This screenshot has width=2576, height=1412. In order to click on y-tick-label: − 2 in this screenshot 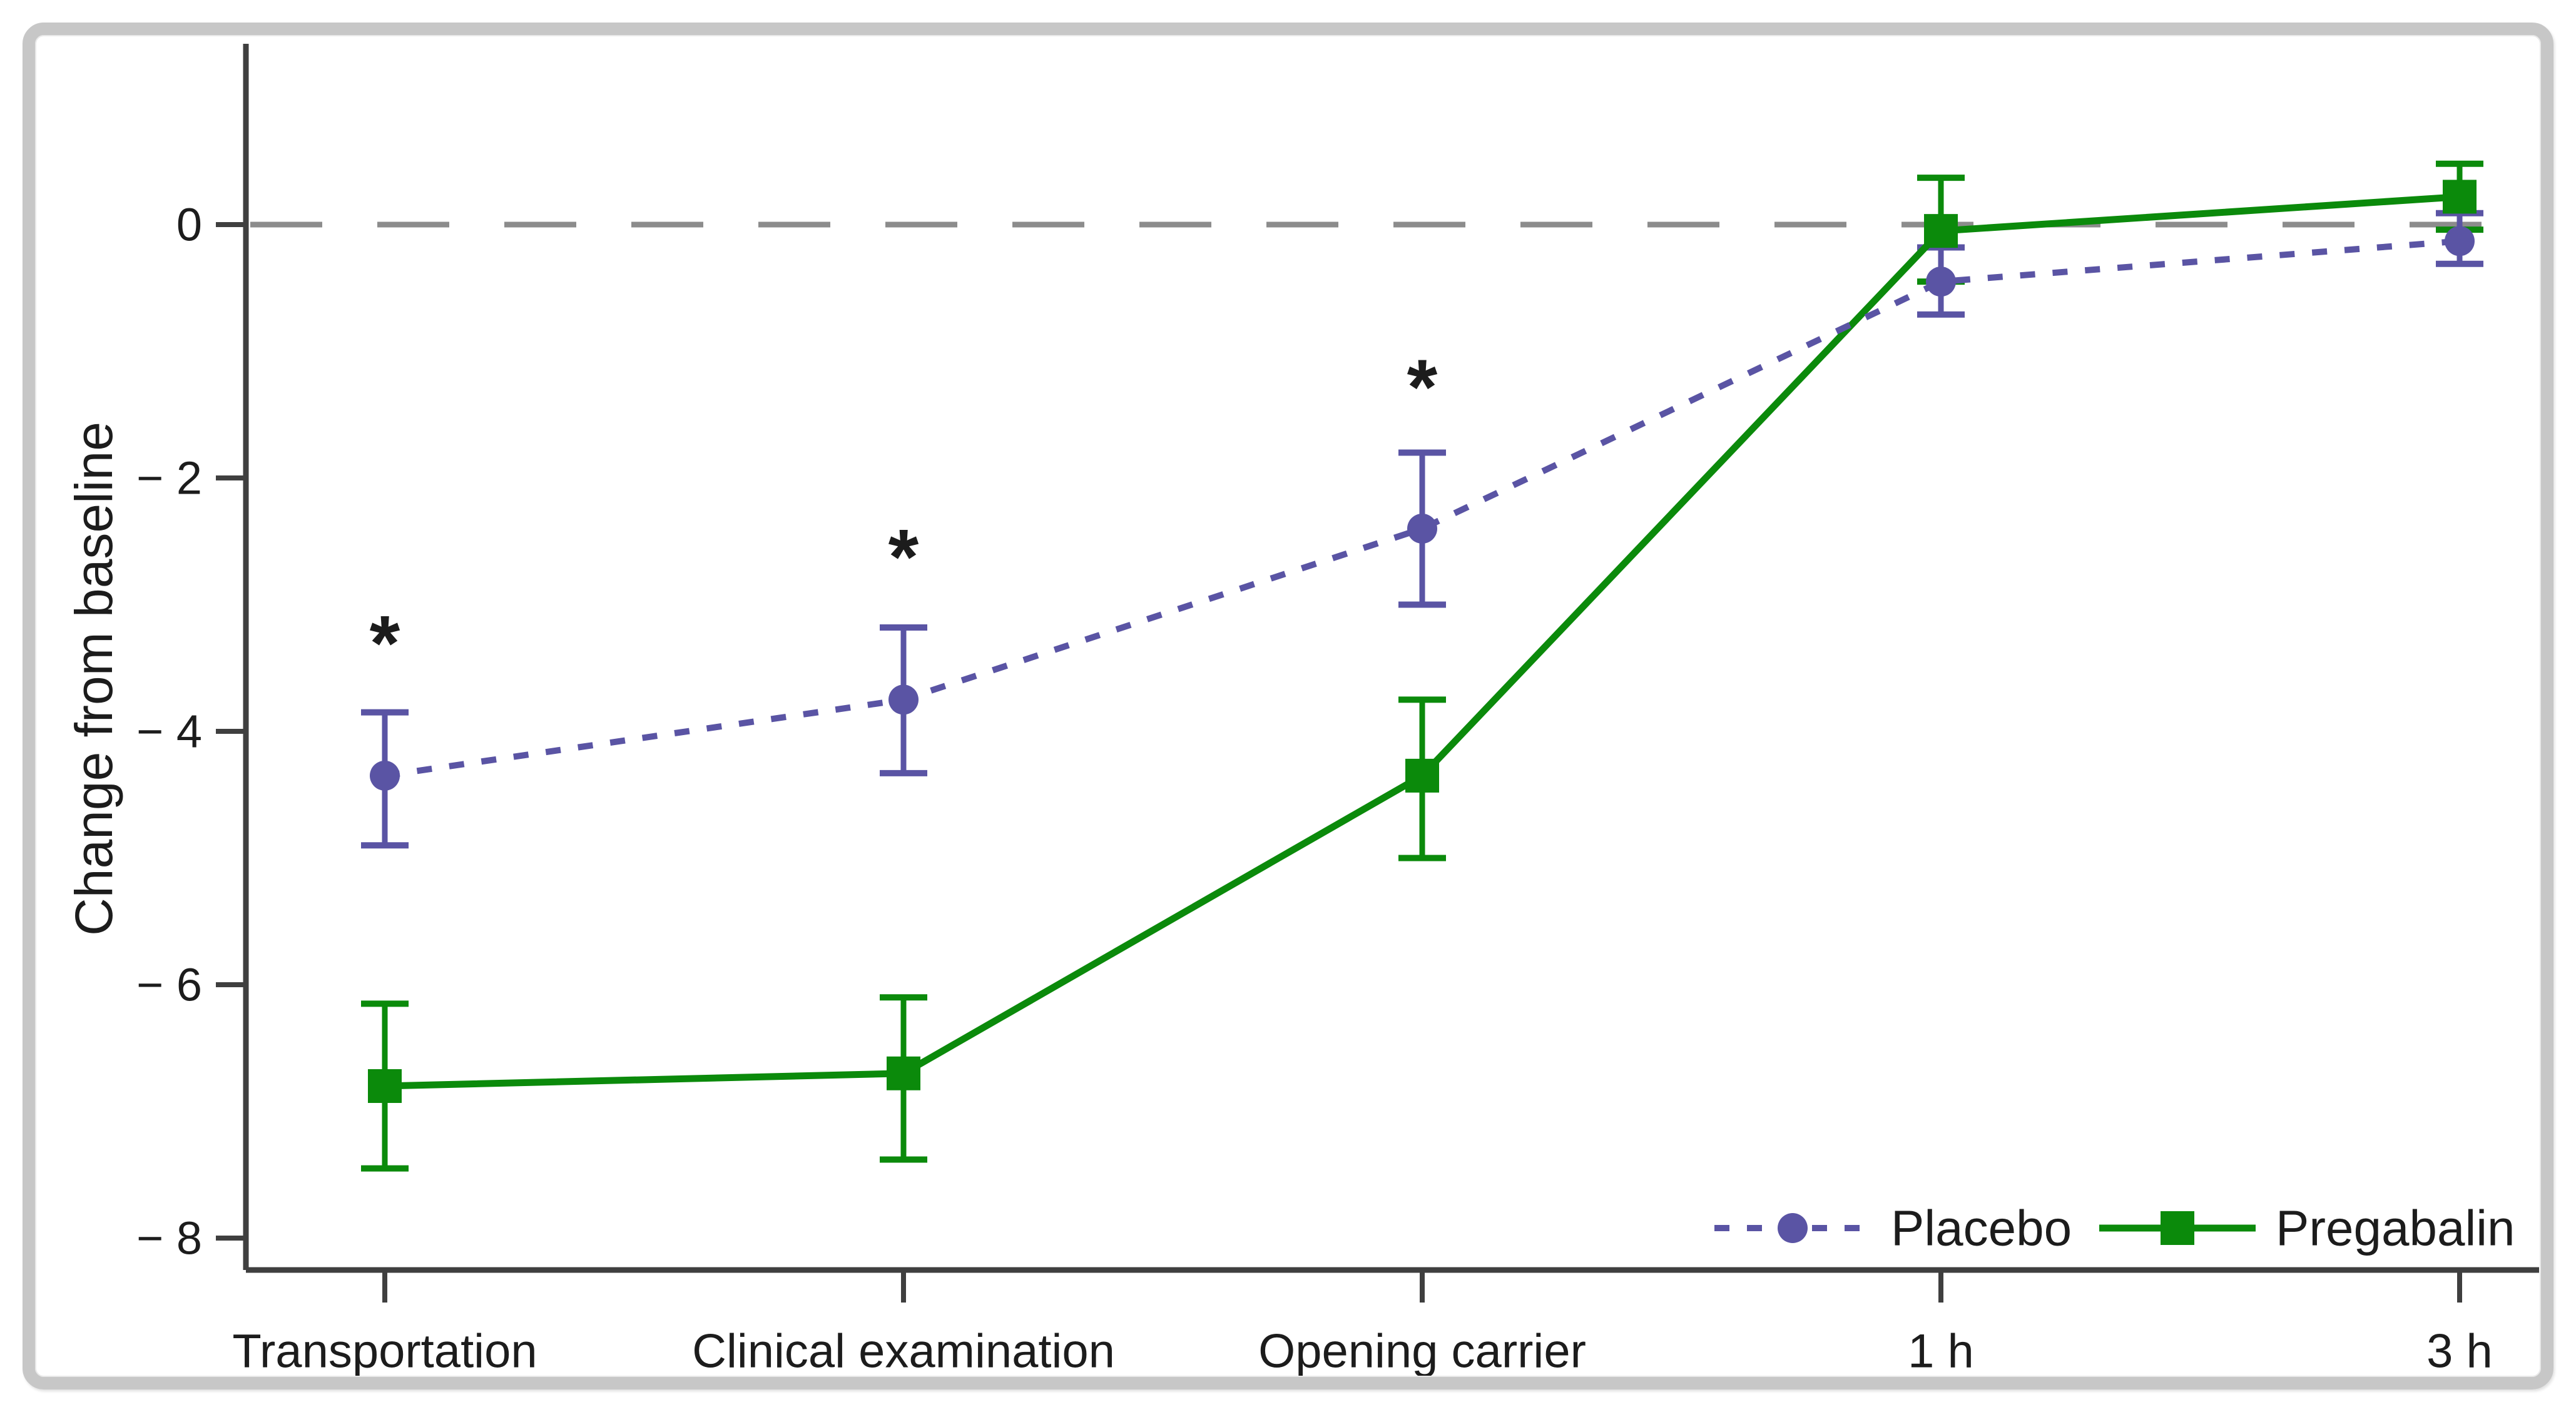, I will do `click(169, 478)`.